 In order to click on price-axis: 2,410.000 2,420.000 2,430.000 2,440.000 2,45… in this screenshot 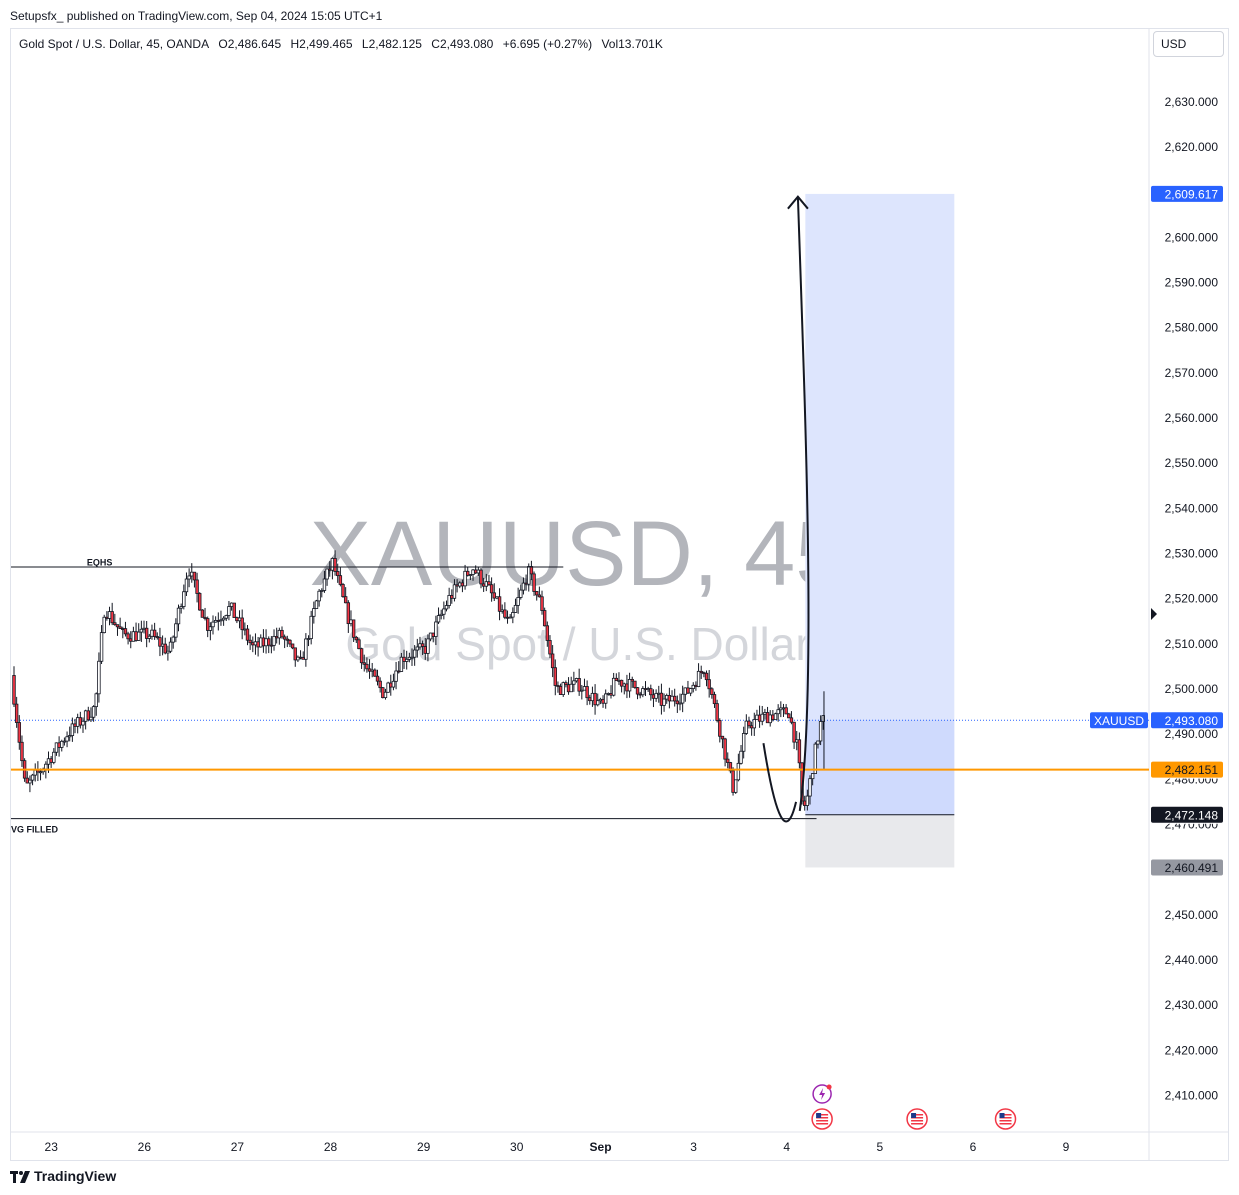, I will do `click(1184, 599)`.